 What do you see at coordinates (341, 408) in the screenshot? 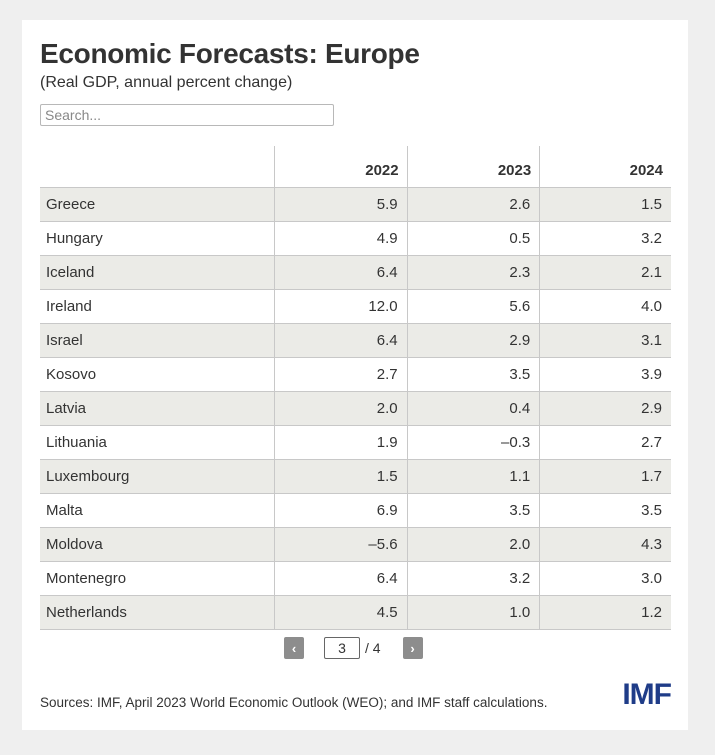
I see `value-cell-2022: 2.0` at bounding box center [341, 408].